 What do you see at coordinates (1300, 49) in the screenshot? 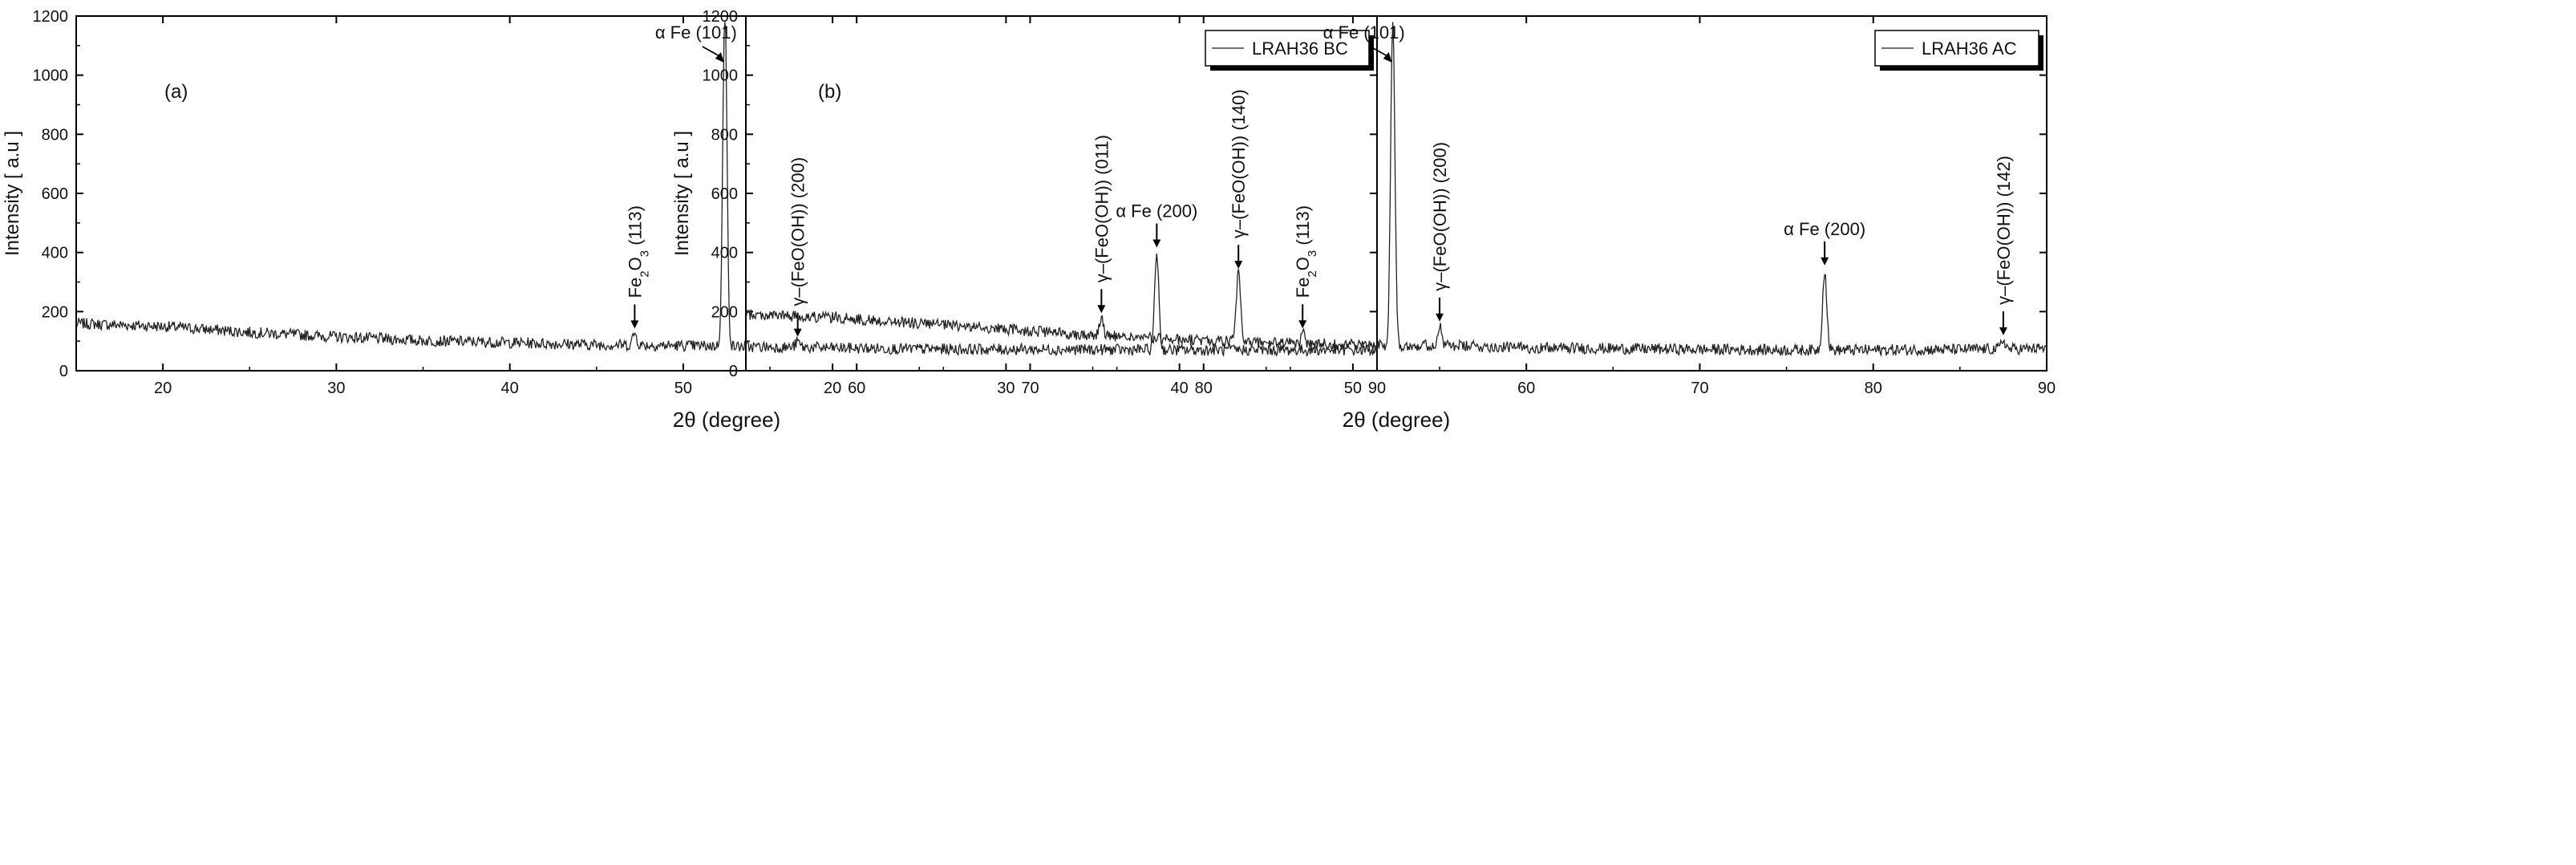
I see `legend-label: LRAH36 BC` at bounding box center [1300, 49].